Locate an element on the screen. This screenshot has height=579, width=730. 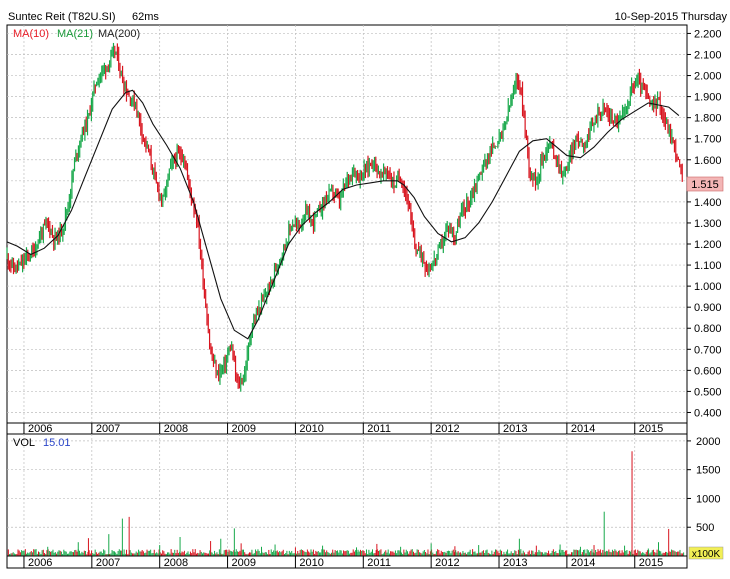
chart-date: 10-Sep-2015 Thursday is located at coordinates (671, 17).